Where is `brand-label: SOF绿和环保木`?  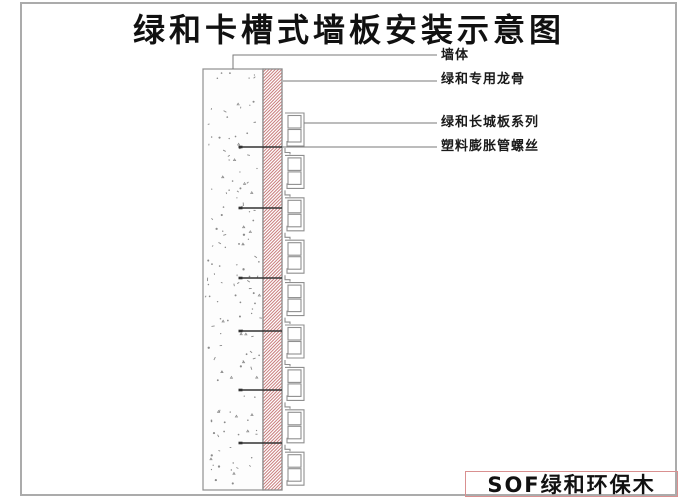 brand-label: SOF绿和环保木 is located at coordinates (571, 485).